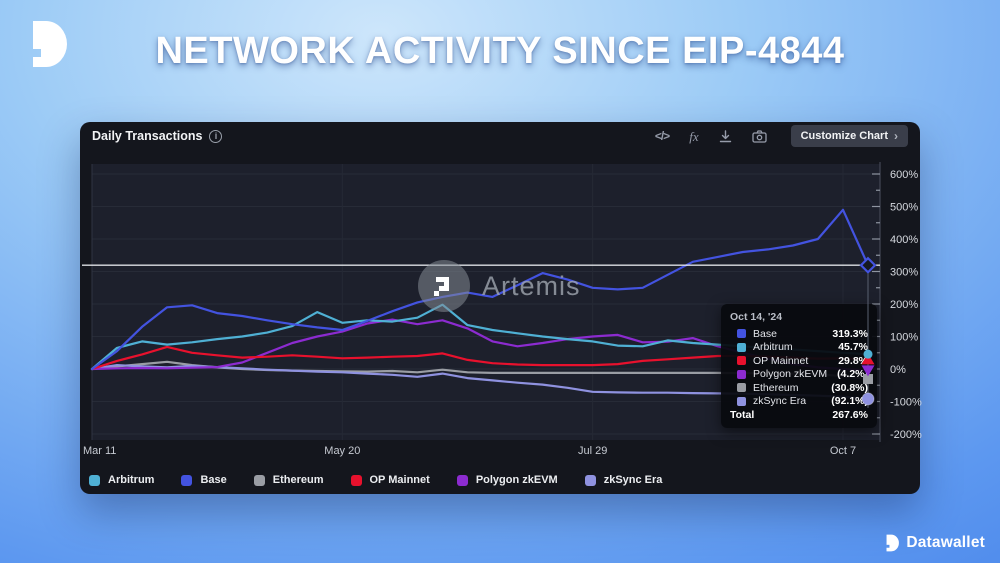 This screenshot has height=563, width=1000. I want to click on legend-item-arbitrum: Arbitrum, so click(121, 480).